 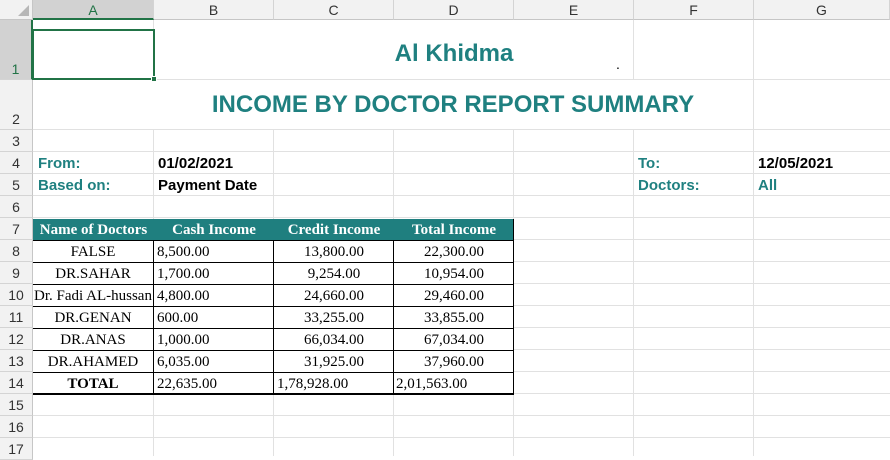 What do you see at coordinates (574, 10) in the screenshot?
I see `column-header-e: E` at bounding box center [574, 10].